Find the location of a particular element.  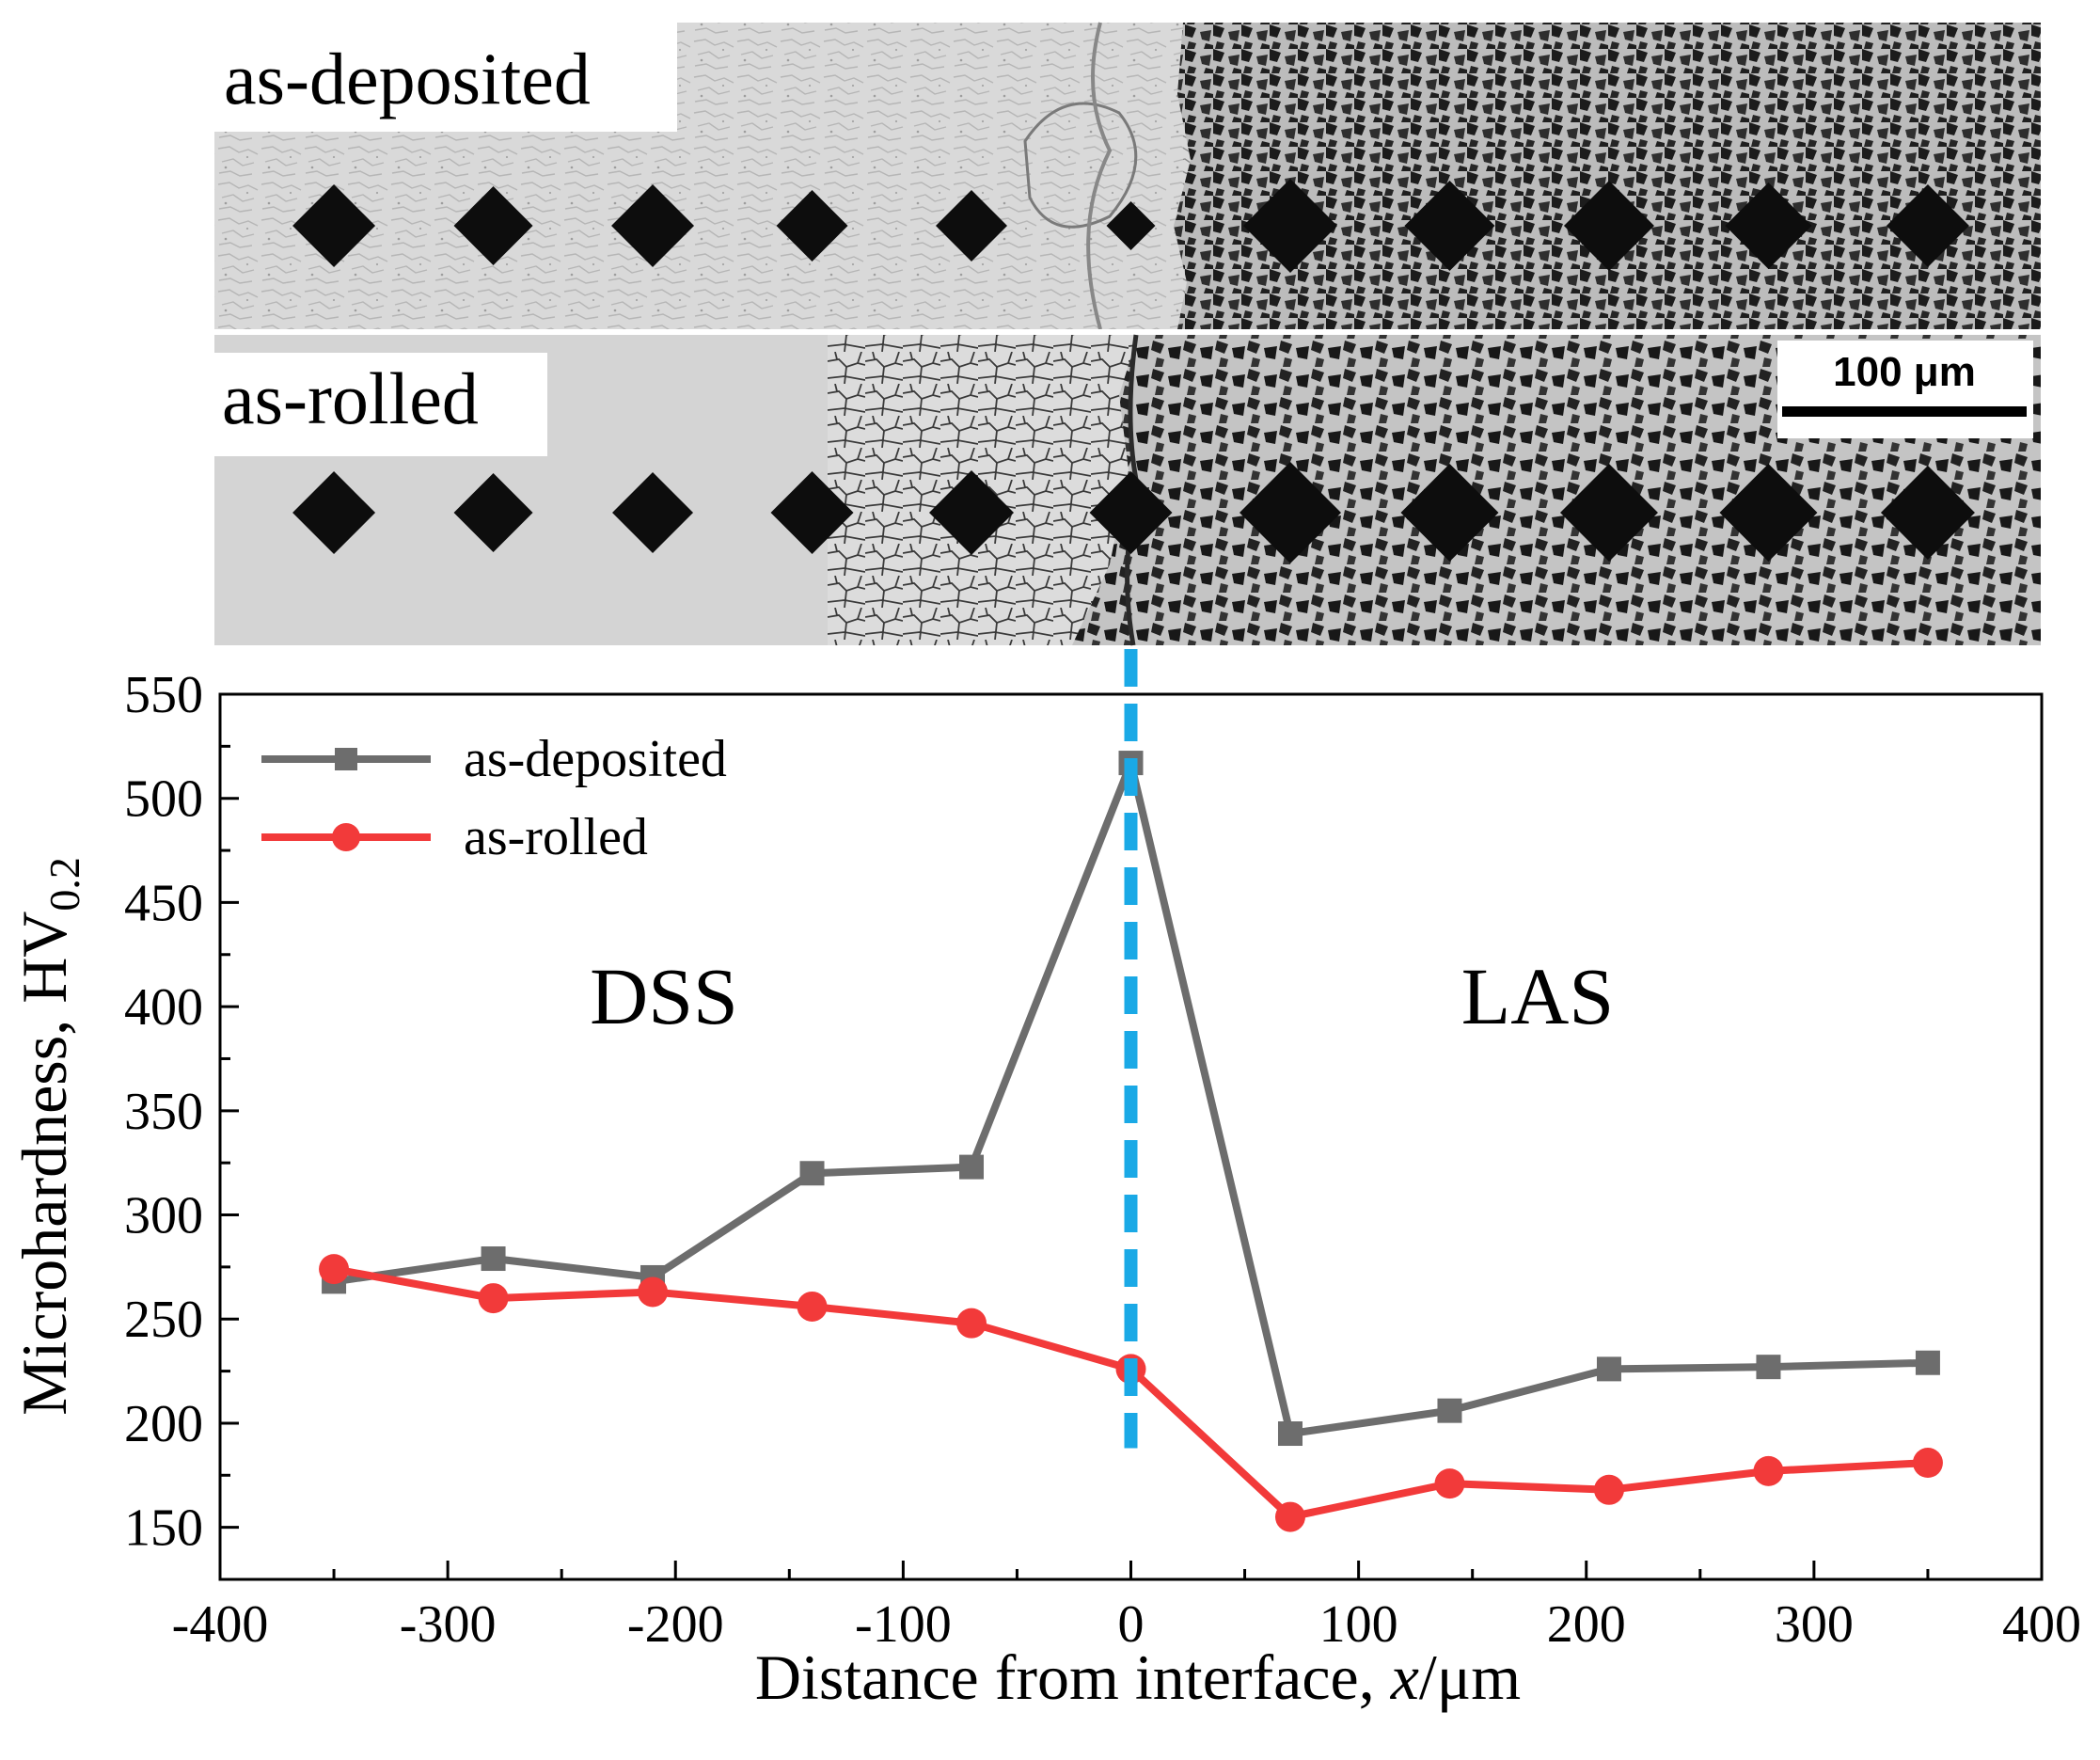

micrograph-label-as-rolled: as-rolled is located at coordinates (350, 398).